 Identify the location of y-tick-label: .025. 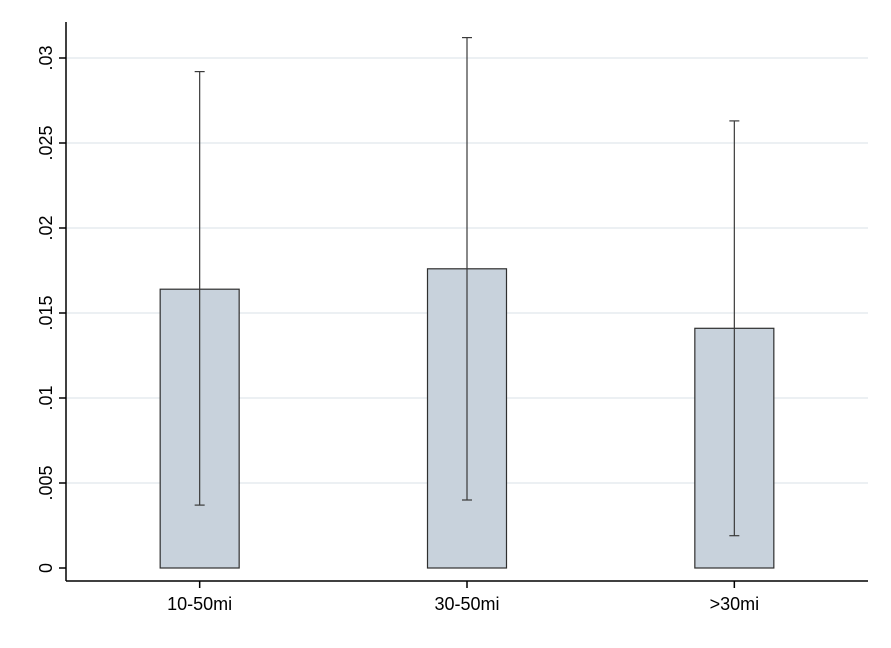
(46, 142).